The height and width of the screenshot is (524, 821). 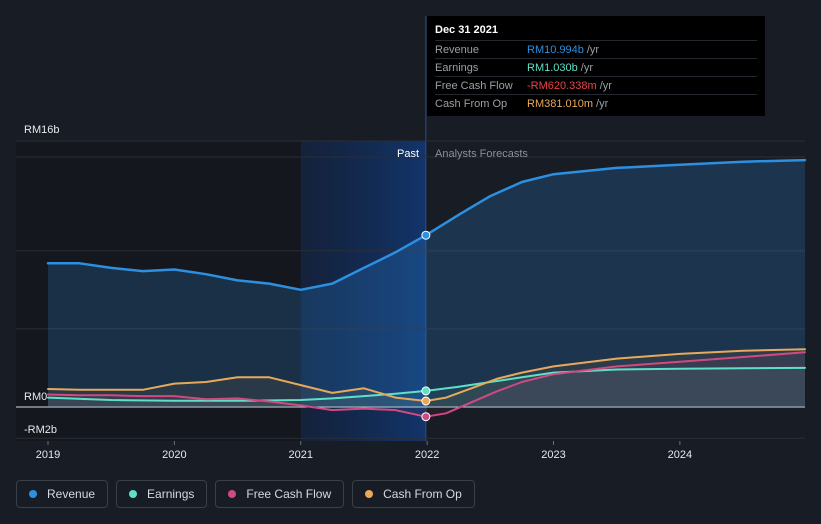 What do you see at coordinates (171, 494) in the screenshot?
I see `legend-label: Earnings` at bounding box center [171, 494].